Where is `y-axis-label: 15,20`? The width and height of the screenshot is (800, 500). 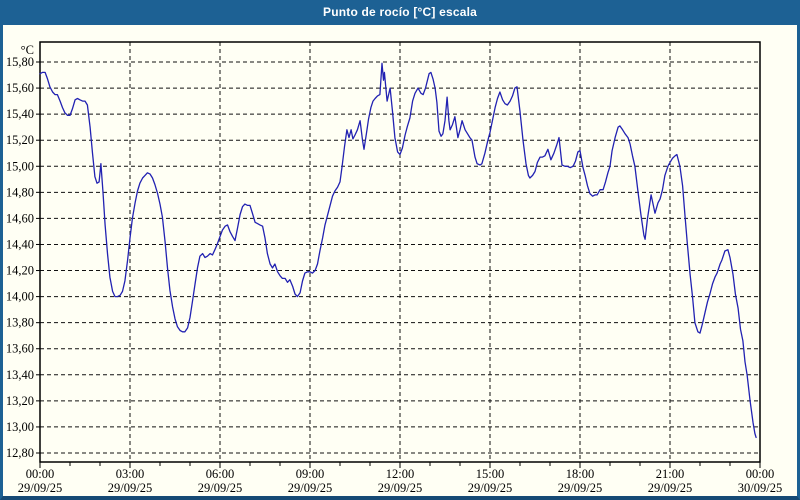
y-axis-label: 15,20 is located at coordinates (20, 140).